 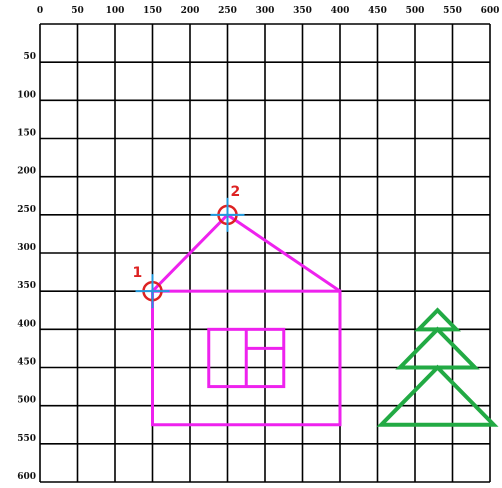 I want to click on x-tick-label: 450, so click(x=377, y=11).